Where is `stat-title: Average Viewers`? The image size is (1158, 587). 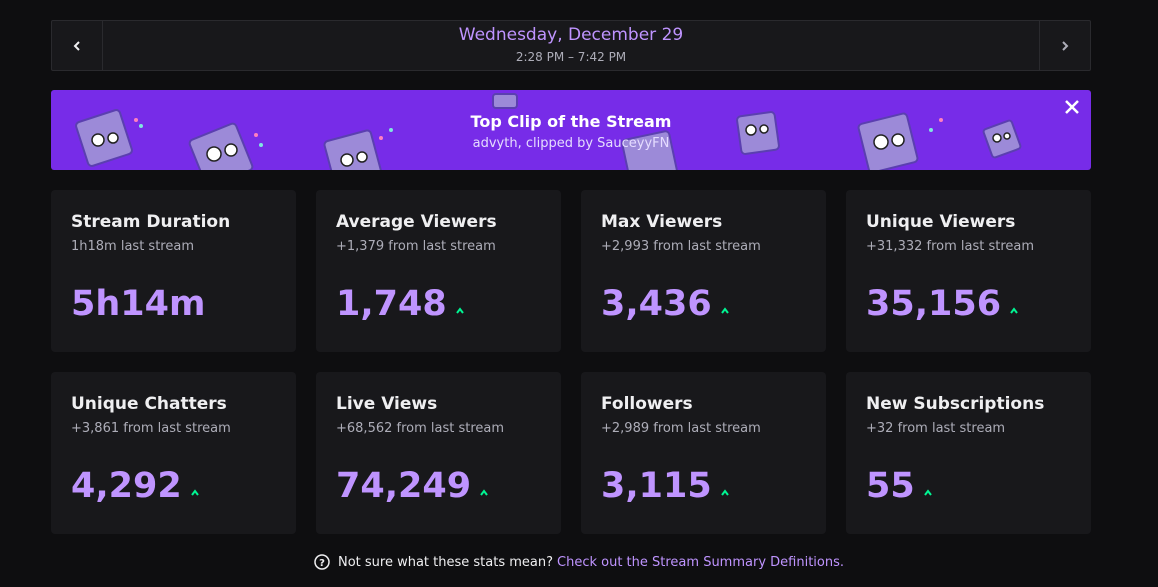
stat-title: Average Viewers is located at coordinates (416, 222).